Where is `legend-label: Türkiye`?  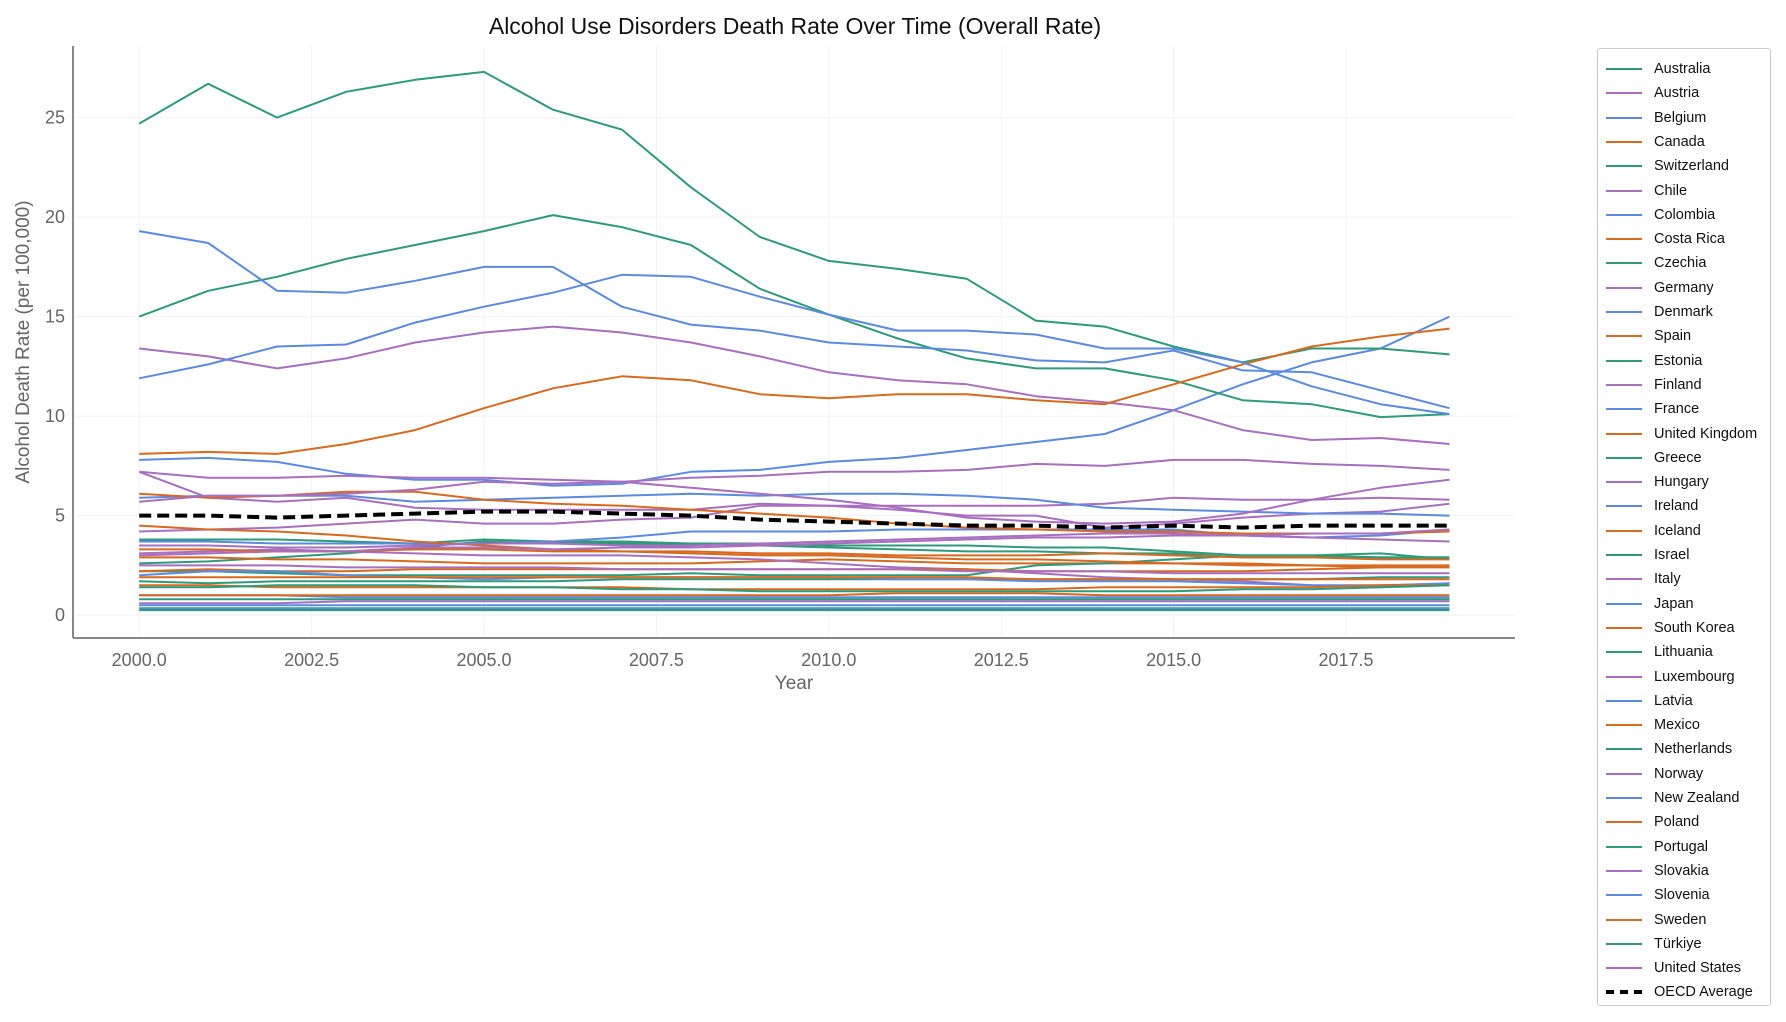 legend-label: Türkiye is located at coordinates (1678, 943).